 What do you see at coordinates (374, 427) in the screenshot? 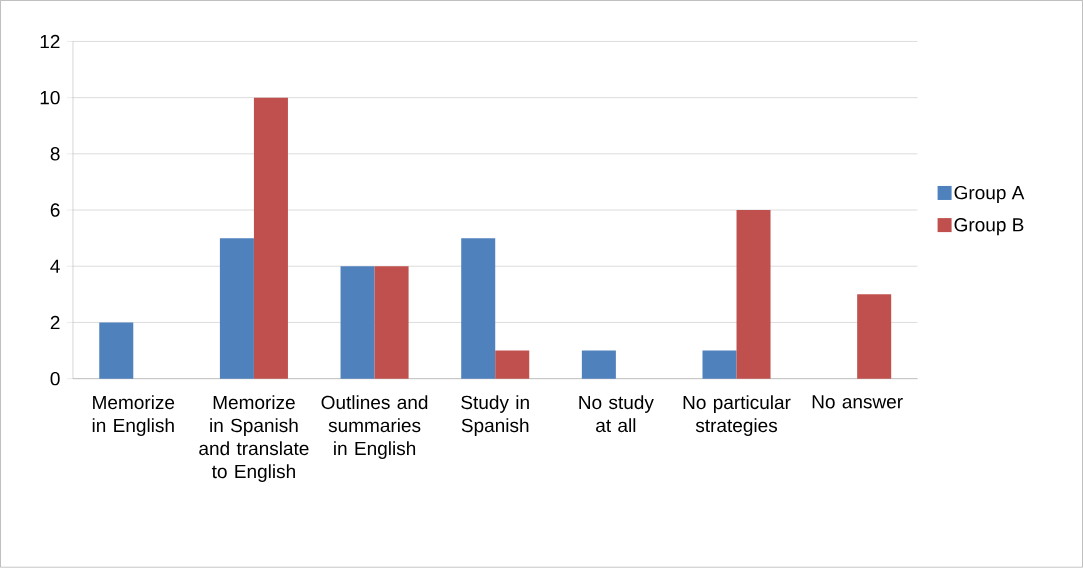
I see `x-tick-label: Outlines and summaries in English` at bounding box center [374, 427].